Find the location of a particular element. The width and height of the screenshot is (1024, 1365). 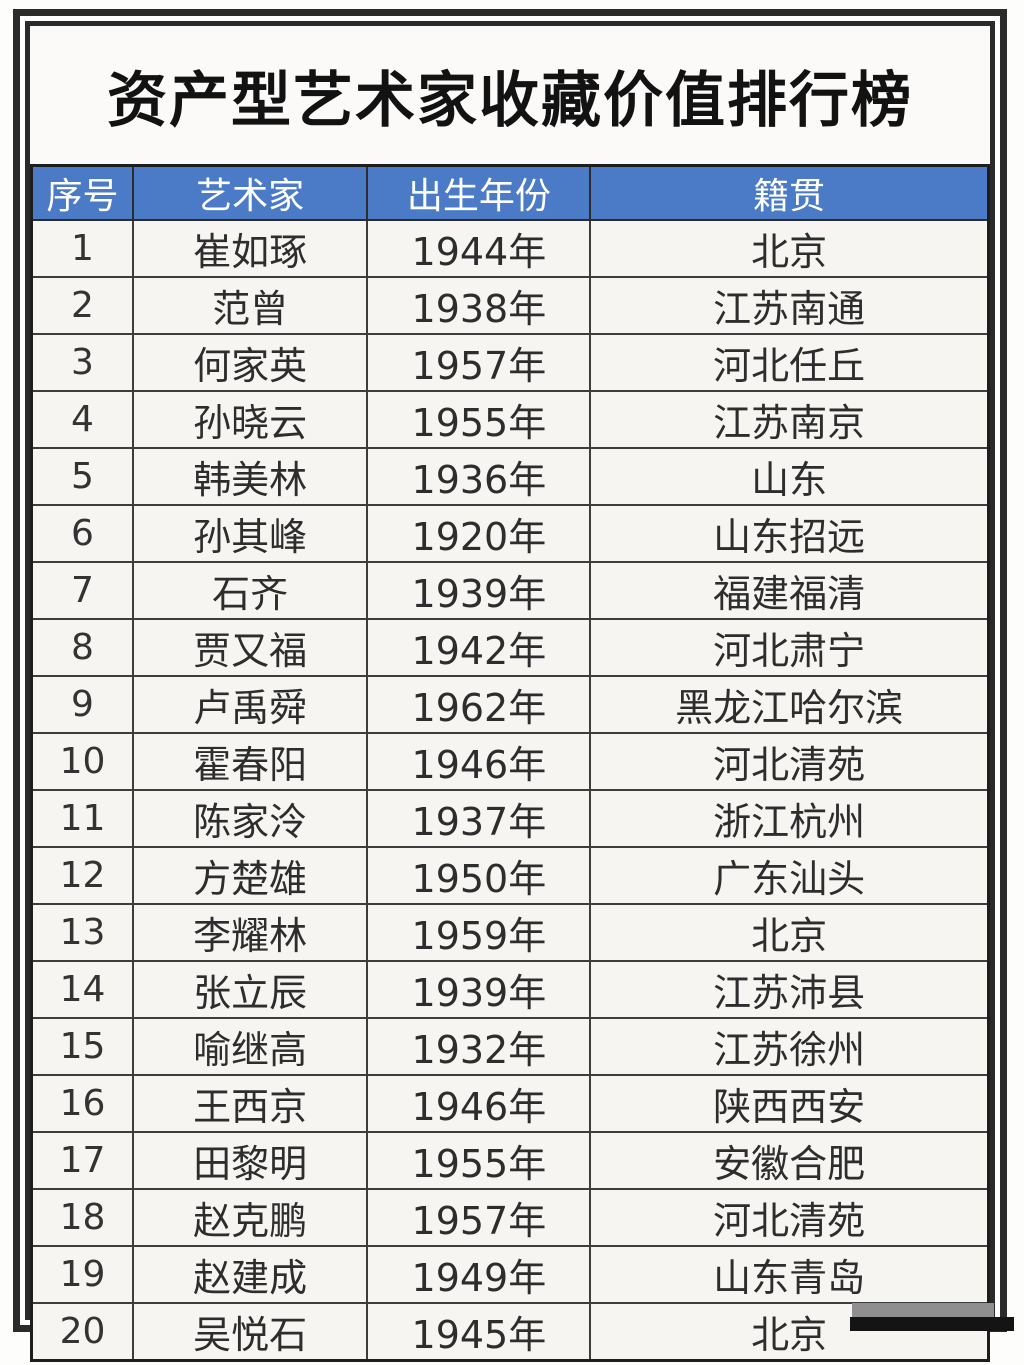

table-row: 6 孙其峰 1920年 山东招远 is located at coordinates (510, 533).